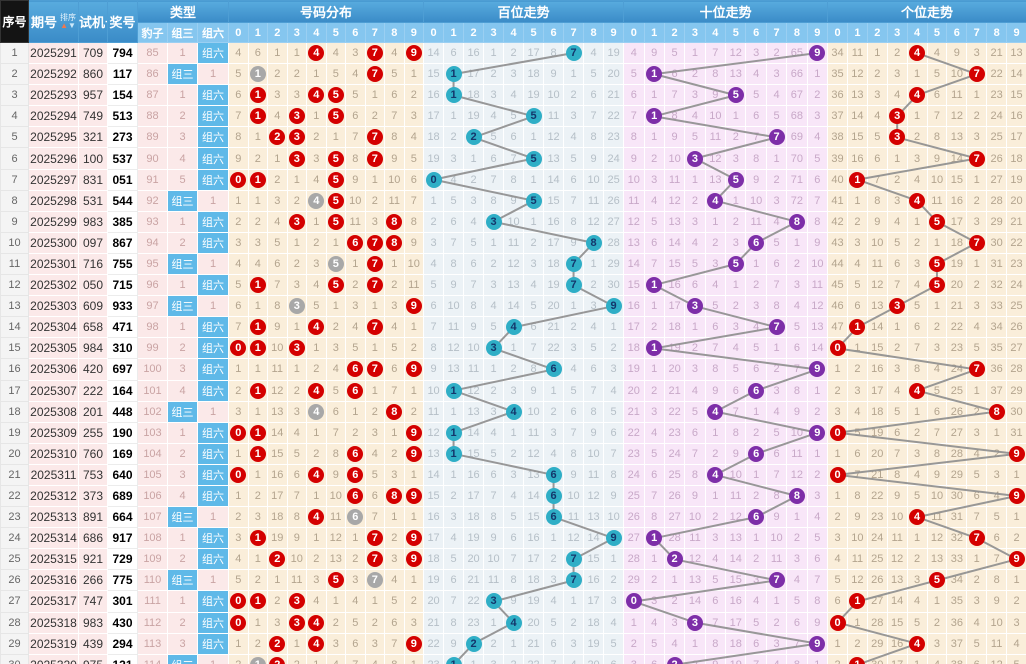 This screenshot has height=664, width=1026. Describe the element at coordinates (394, 411) in the screenshot. I see `dist-cell: 8` at that location.